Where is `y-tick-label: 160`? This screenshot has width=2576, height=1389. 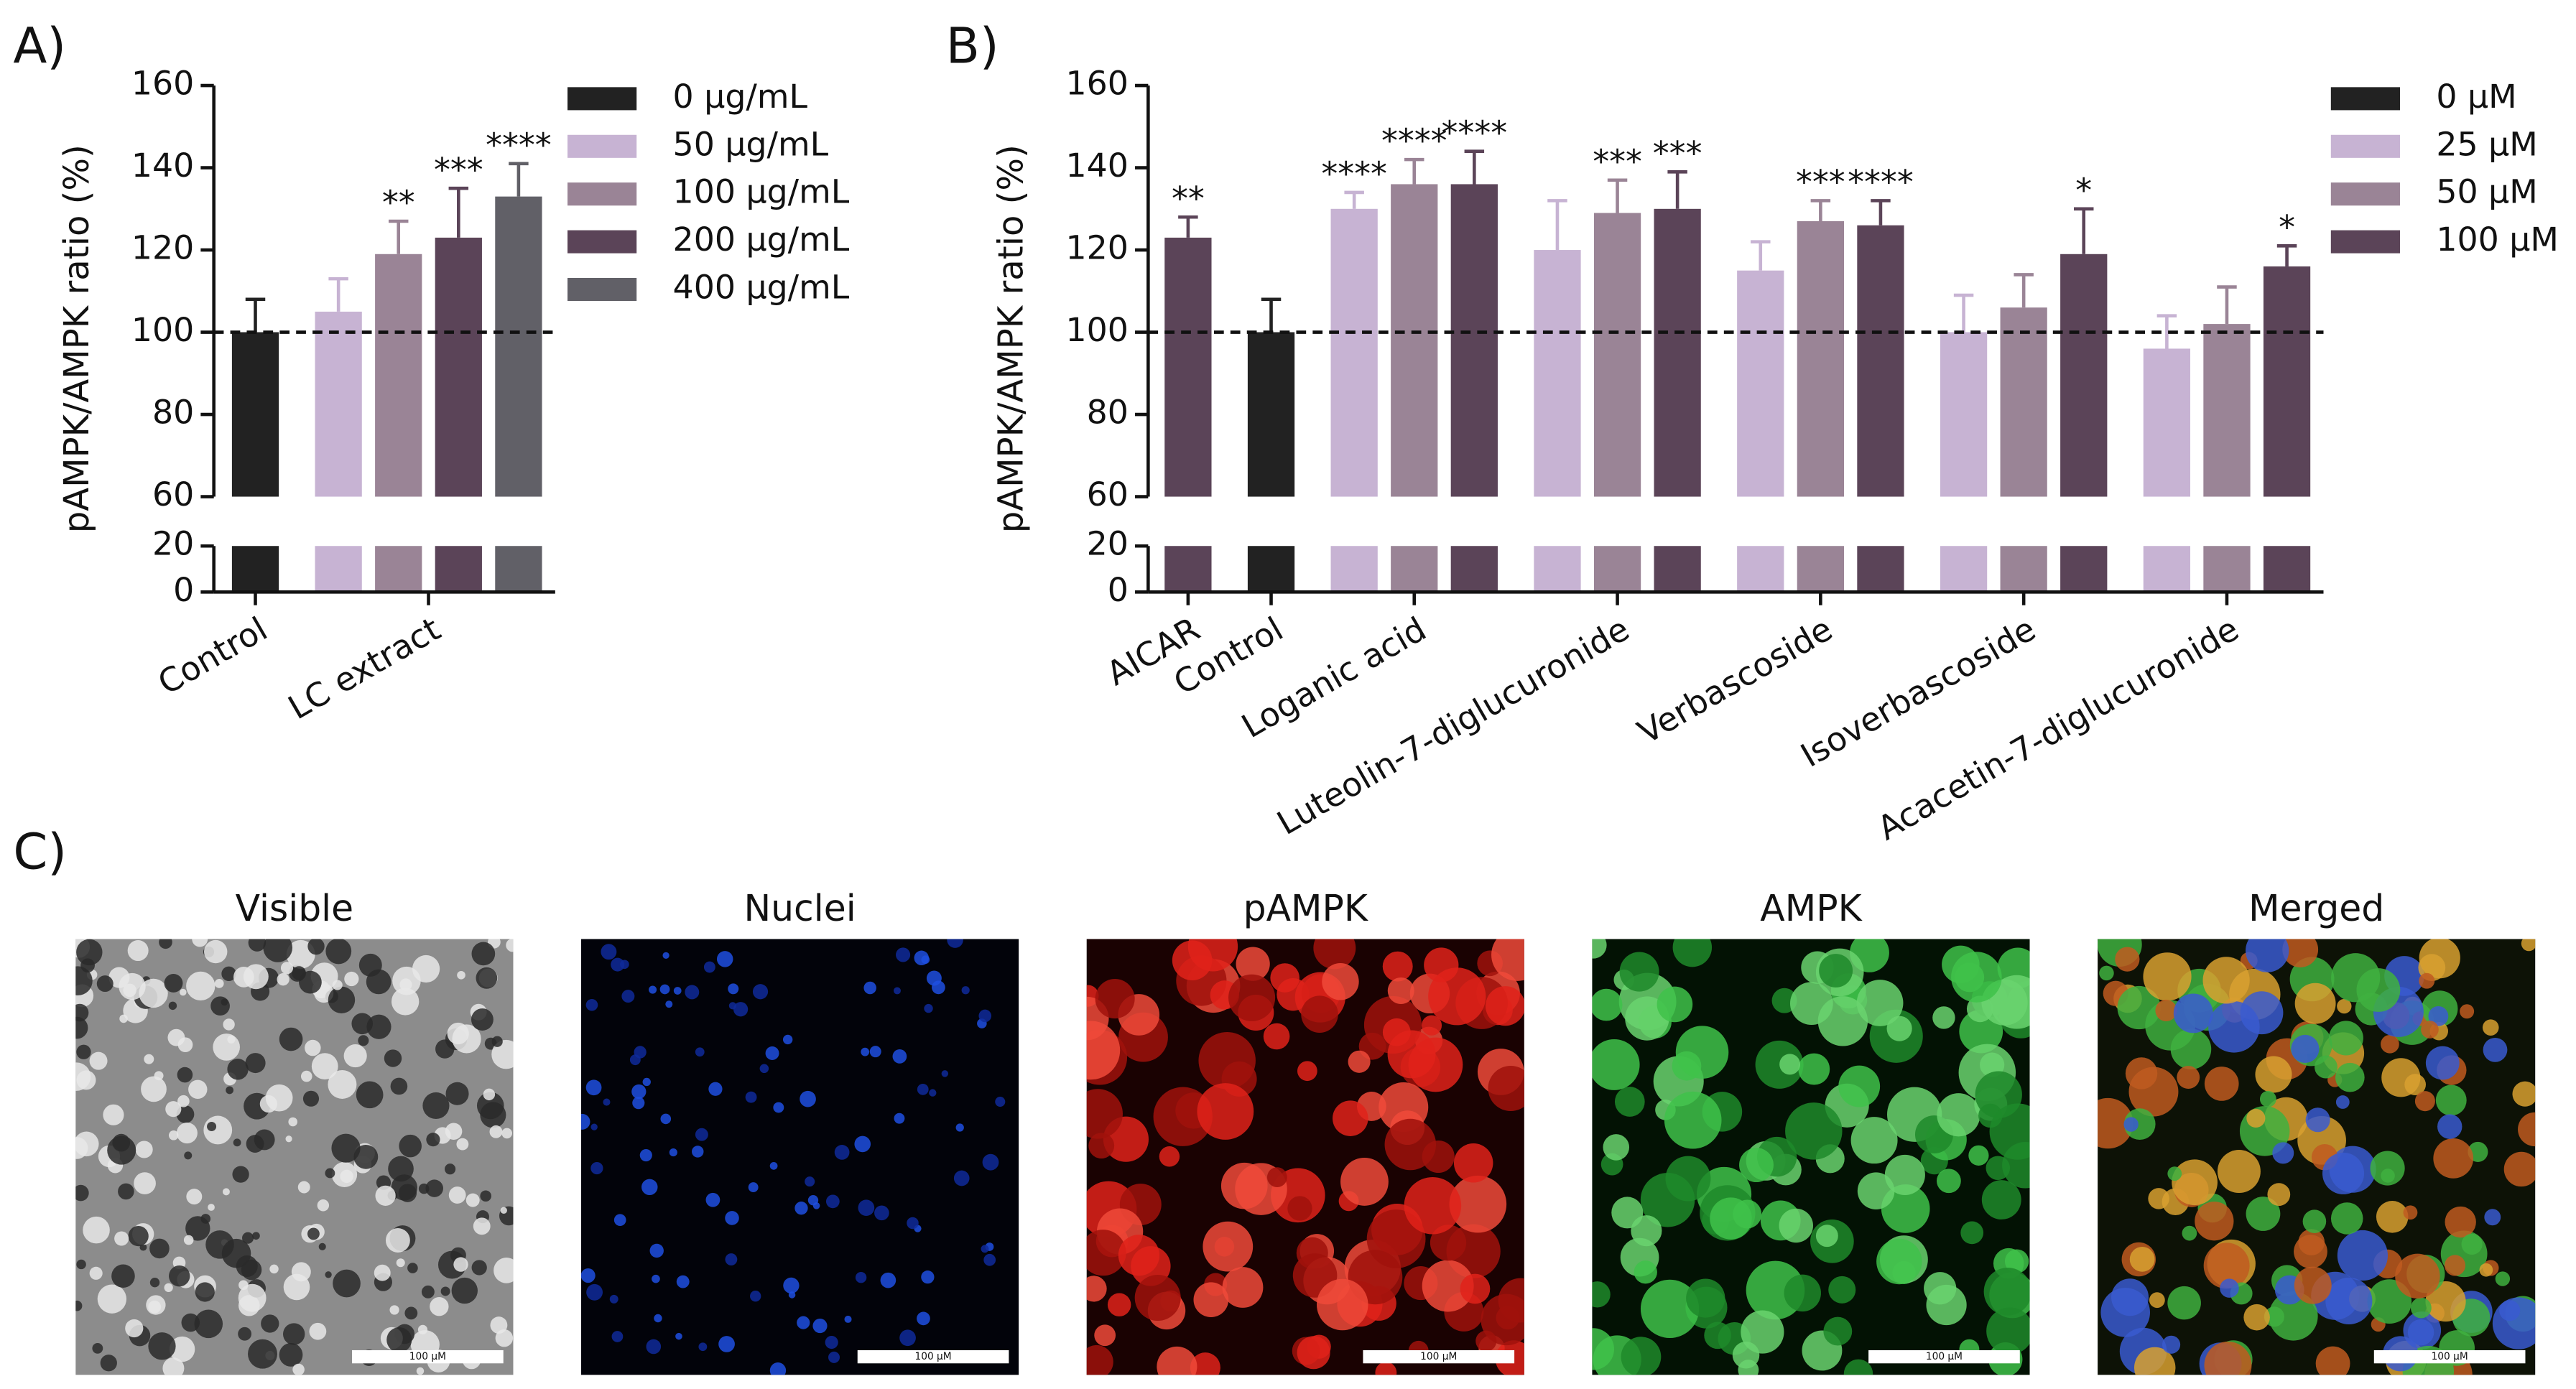 y-tick-label: 160 is located at coordinates (162, 83).